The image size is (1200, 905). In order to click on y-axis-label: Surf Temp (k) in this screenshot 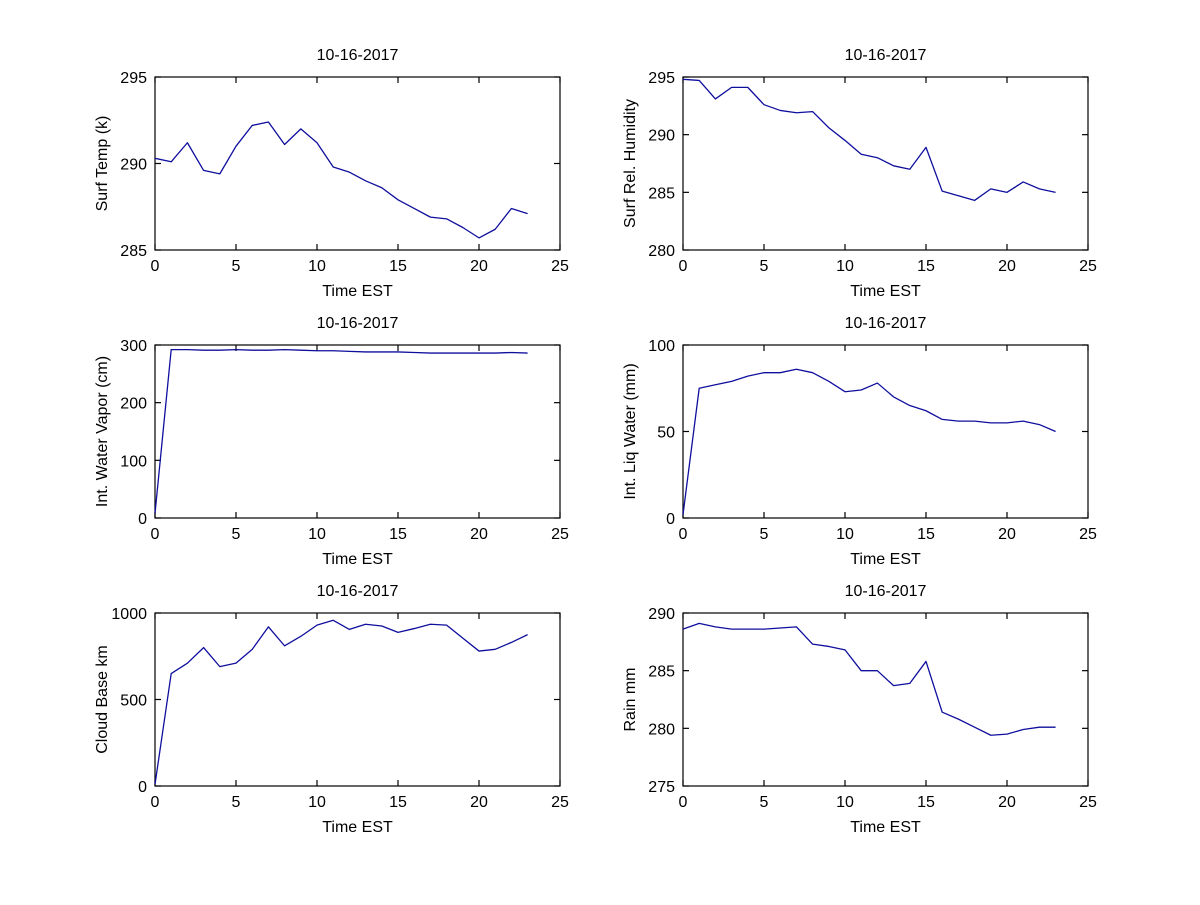, I will do `click(102, 164)`.